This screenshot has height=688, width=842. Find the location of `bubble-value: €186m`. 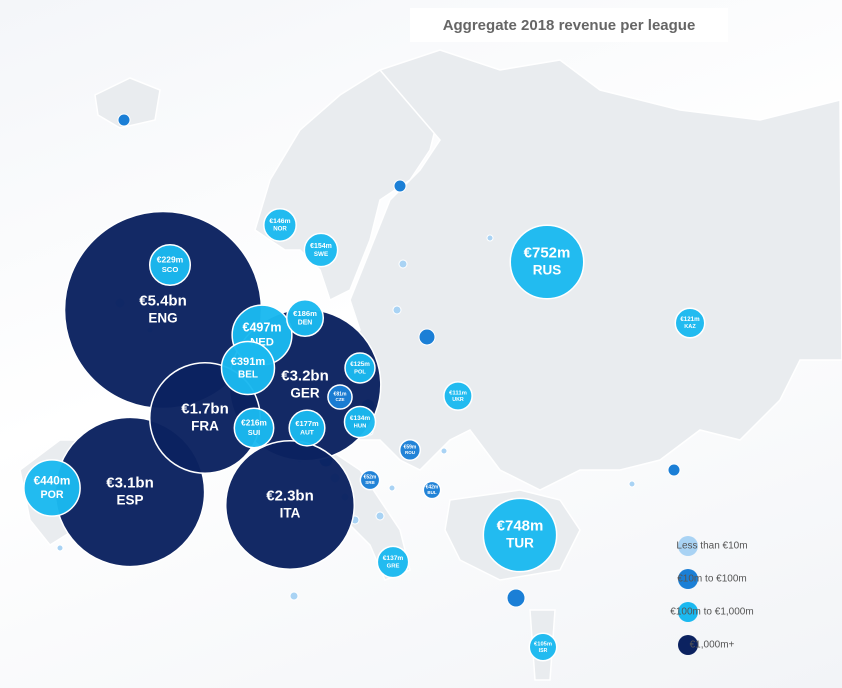

bubble-value: €186m is located at coordinates (305, 313).